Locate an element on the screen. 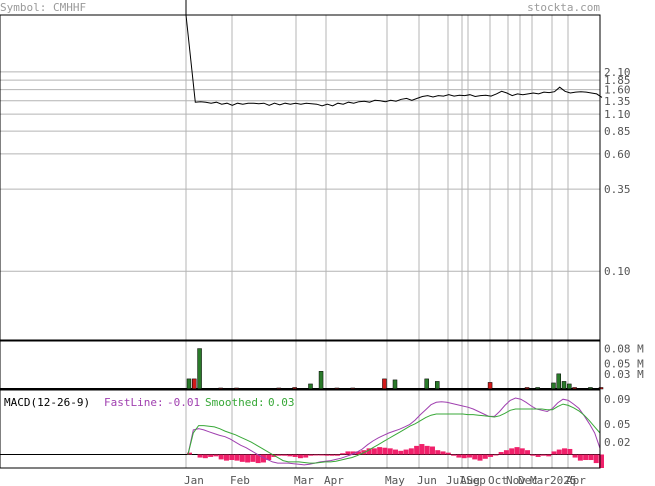 This screenshot has width=655, height=486. site-label: stockta.com is located at coordinates (563, 7).